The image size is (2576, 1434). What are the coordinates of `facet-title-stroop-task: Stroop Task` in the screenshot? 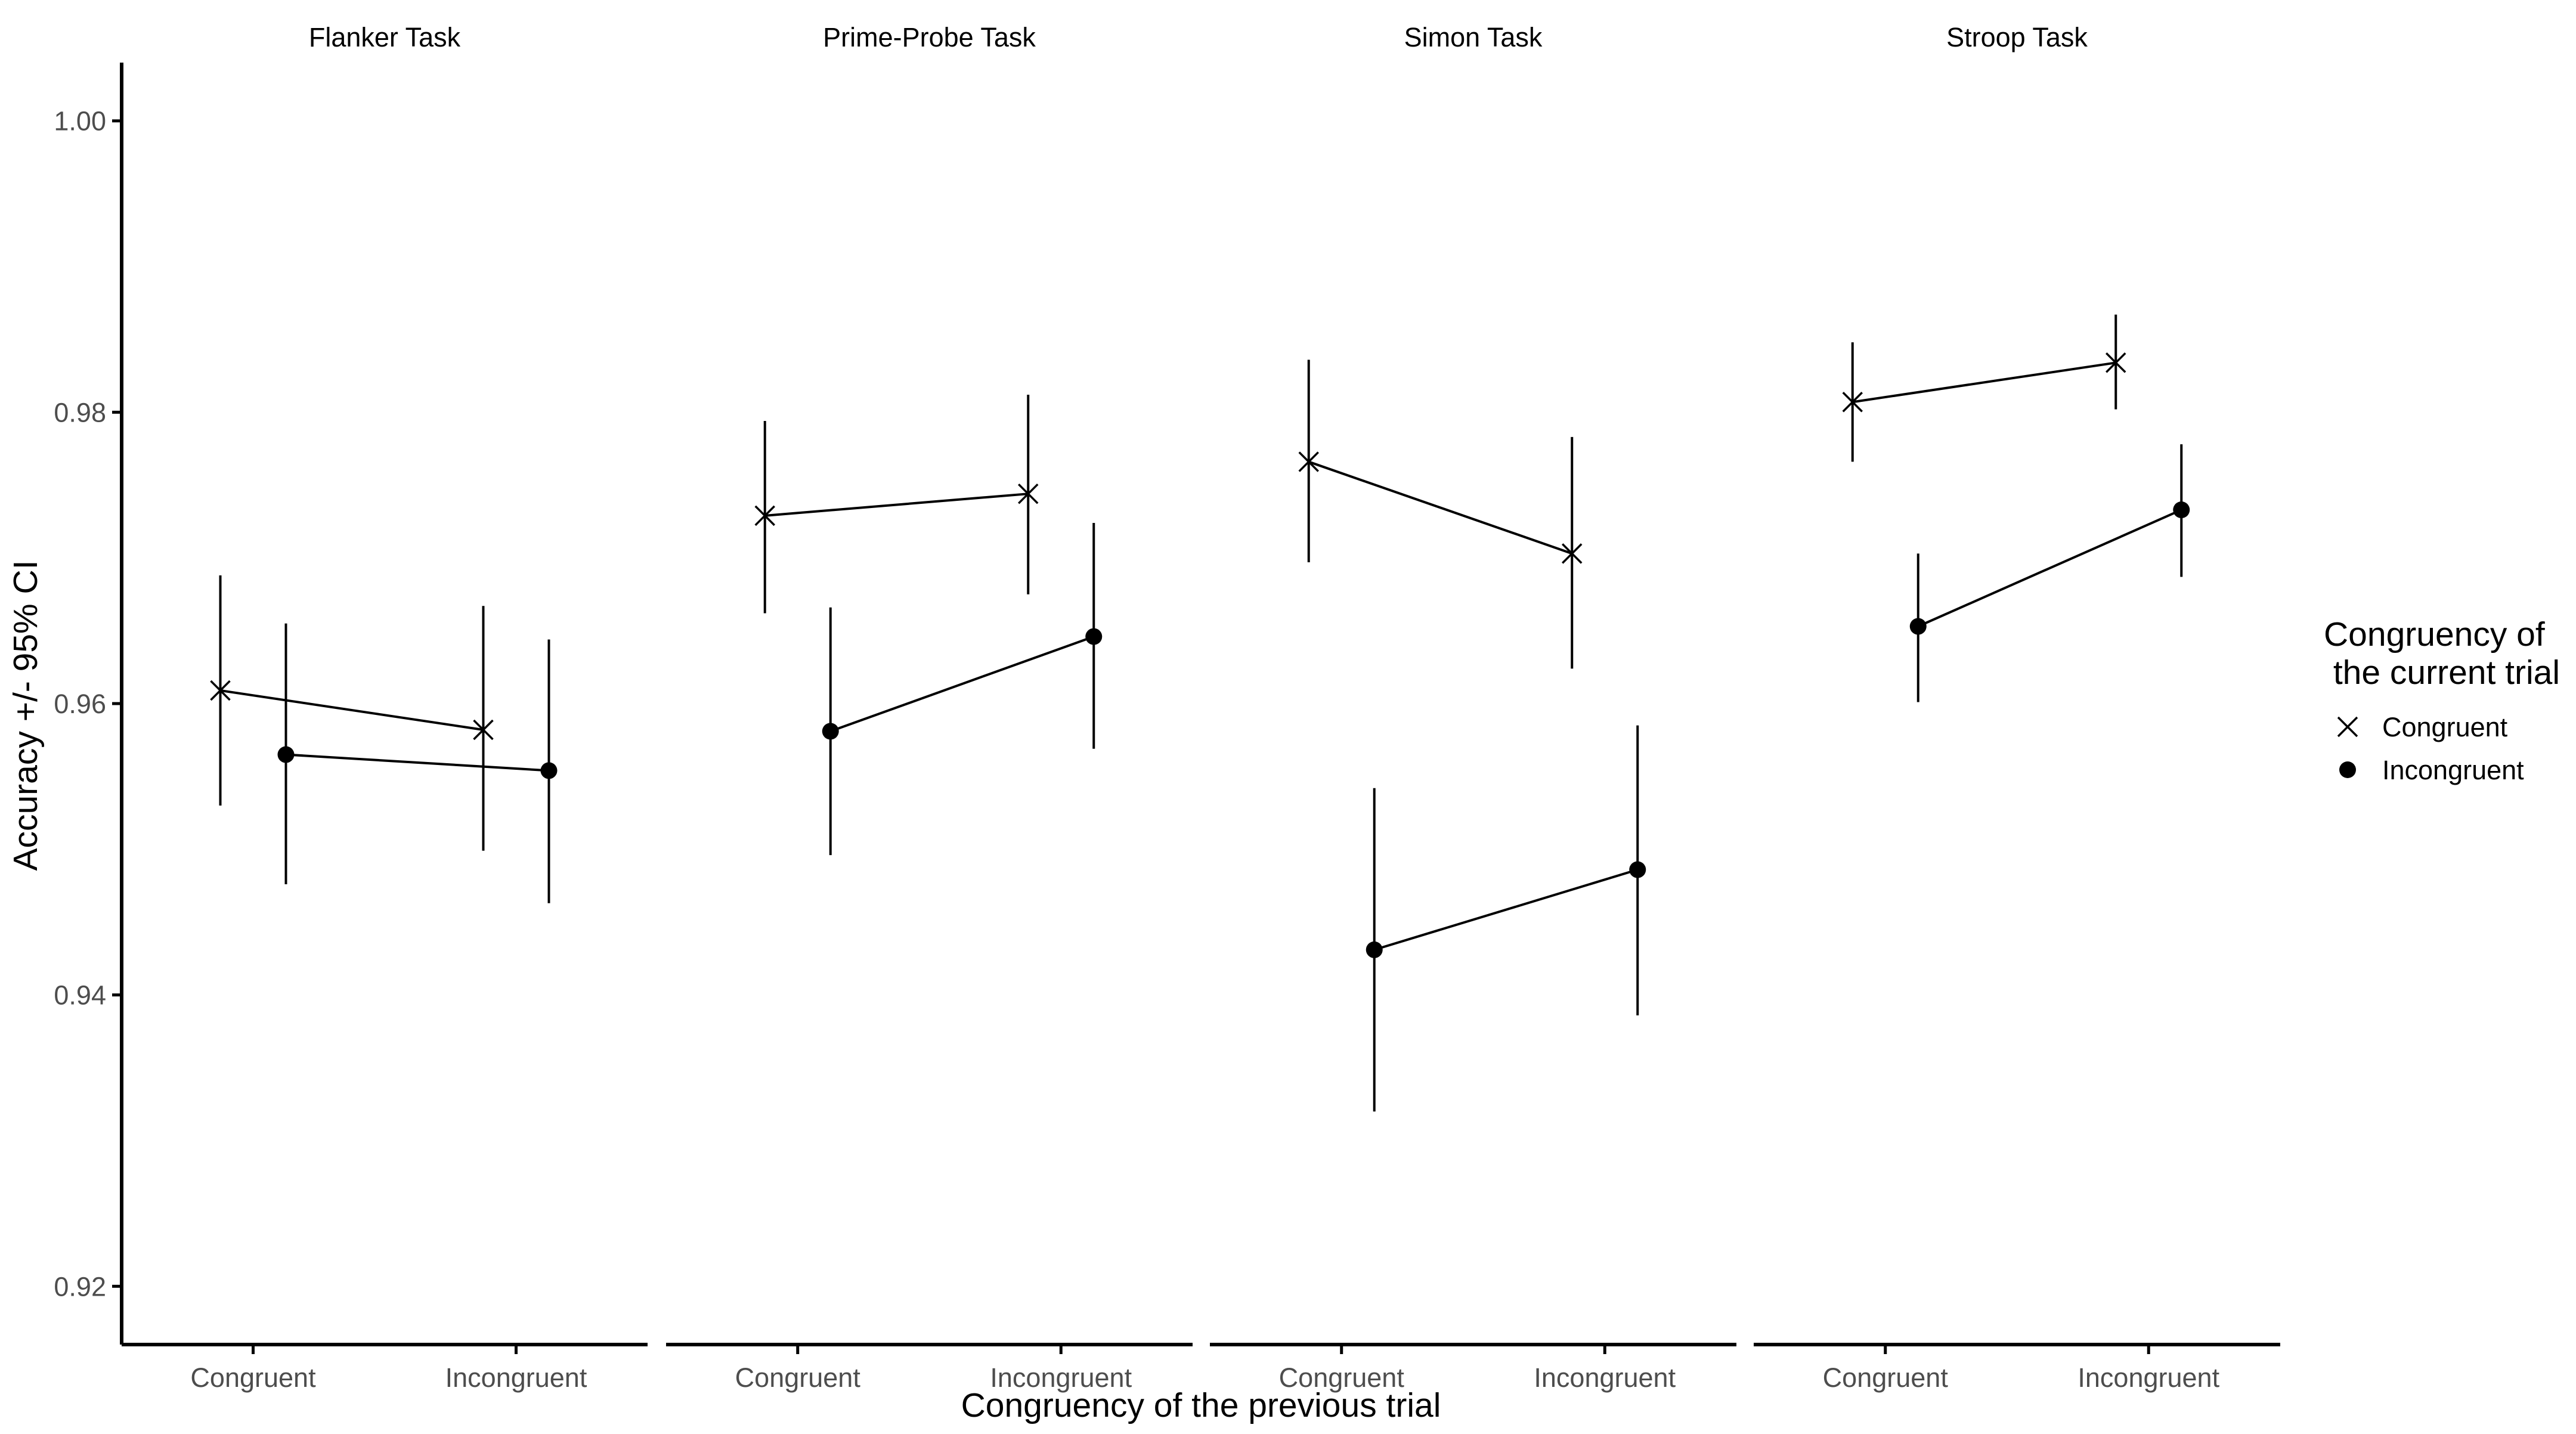 It's located at (2017, 37).